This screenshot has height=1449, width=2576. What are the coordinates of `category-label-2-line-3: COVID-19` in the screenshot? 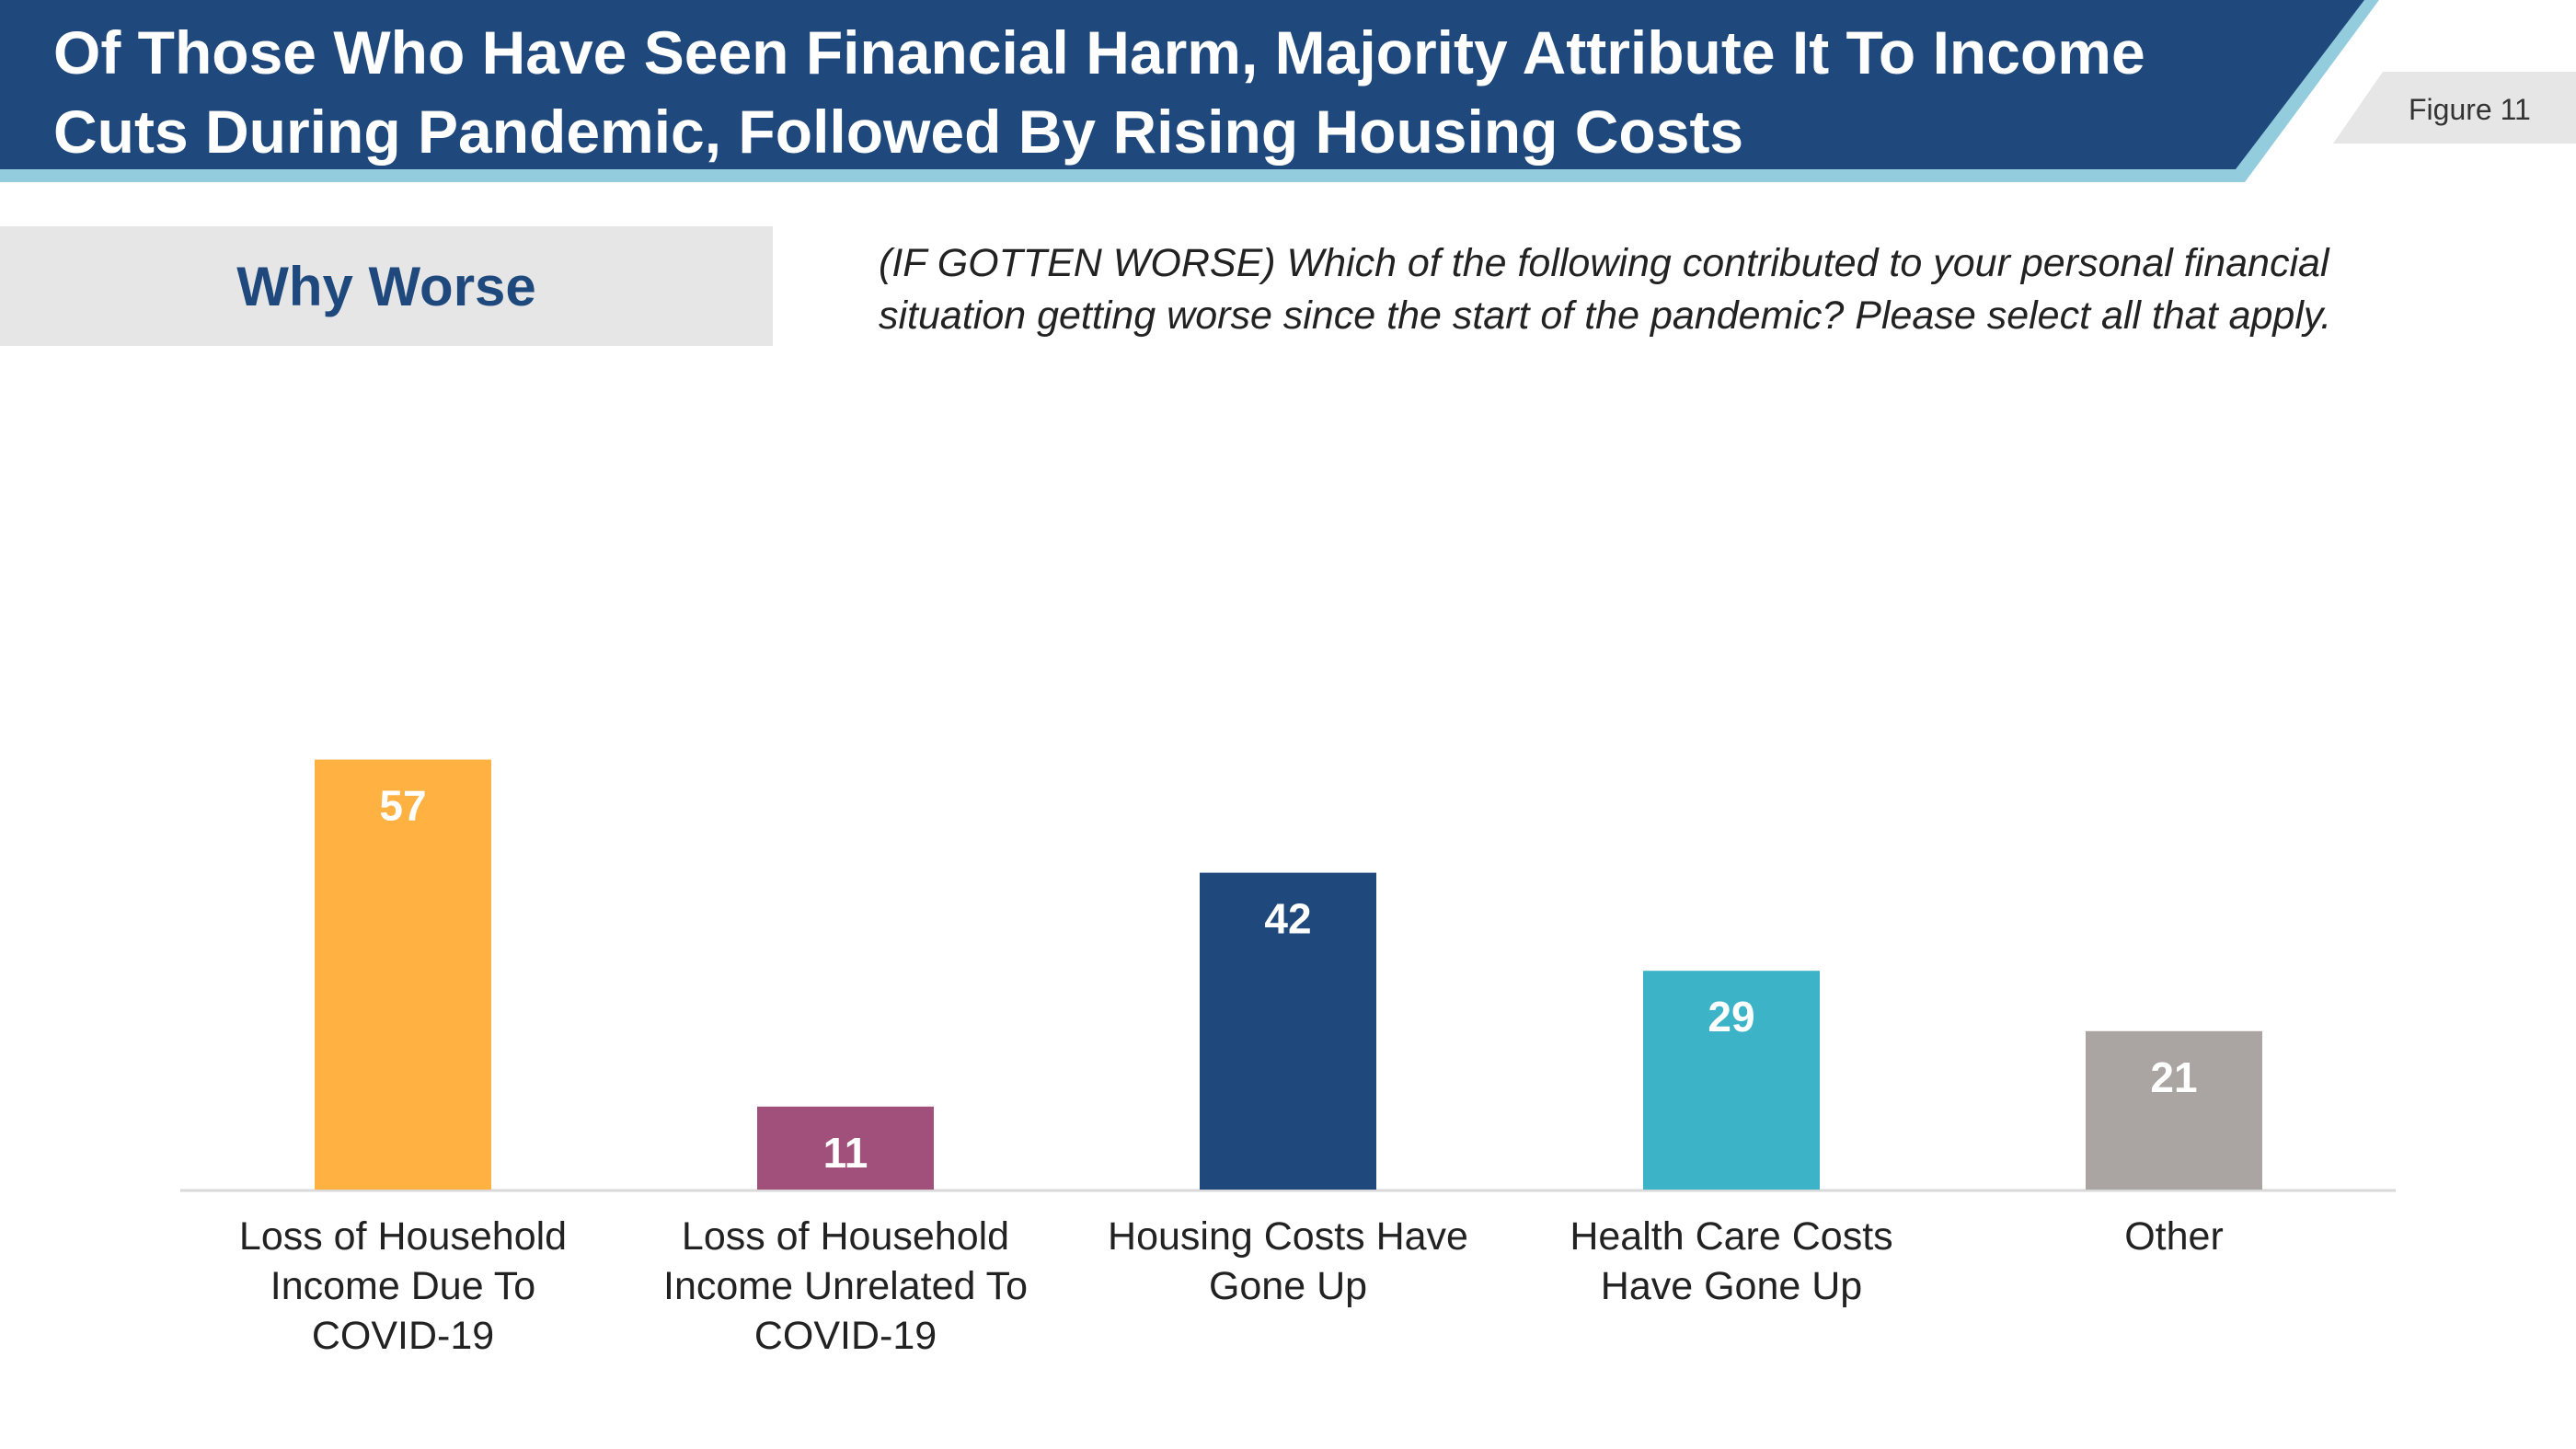 It's located at (845, 1336).